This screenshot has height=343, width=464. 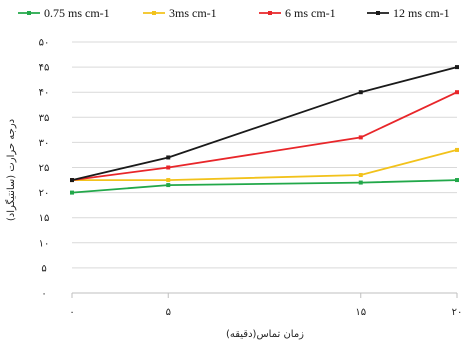 What do you see at coordinates (43, 294) in the screenshot?
I see `y-tick-label: ۰` at bounding box center [43, 294].